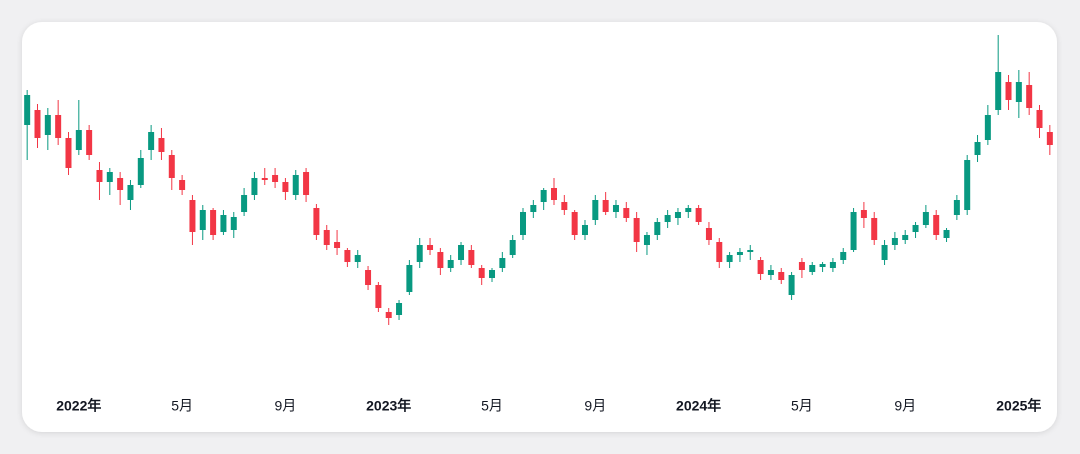  I want to click on x-tick-label: 2022年, so click(78, 406).